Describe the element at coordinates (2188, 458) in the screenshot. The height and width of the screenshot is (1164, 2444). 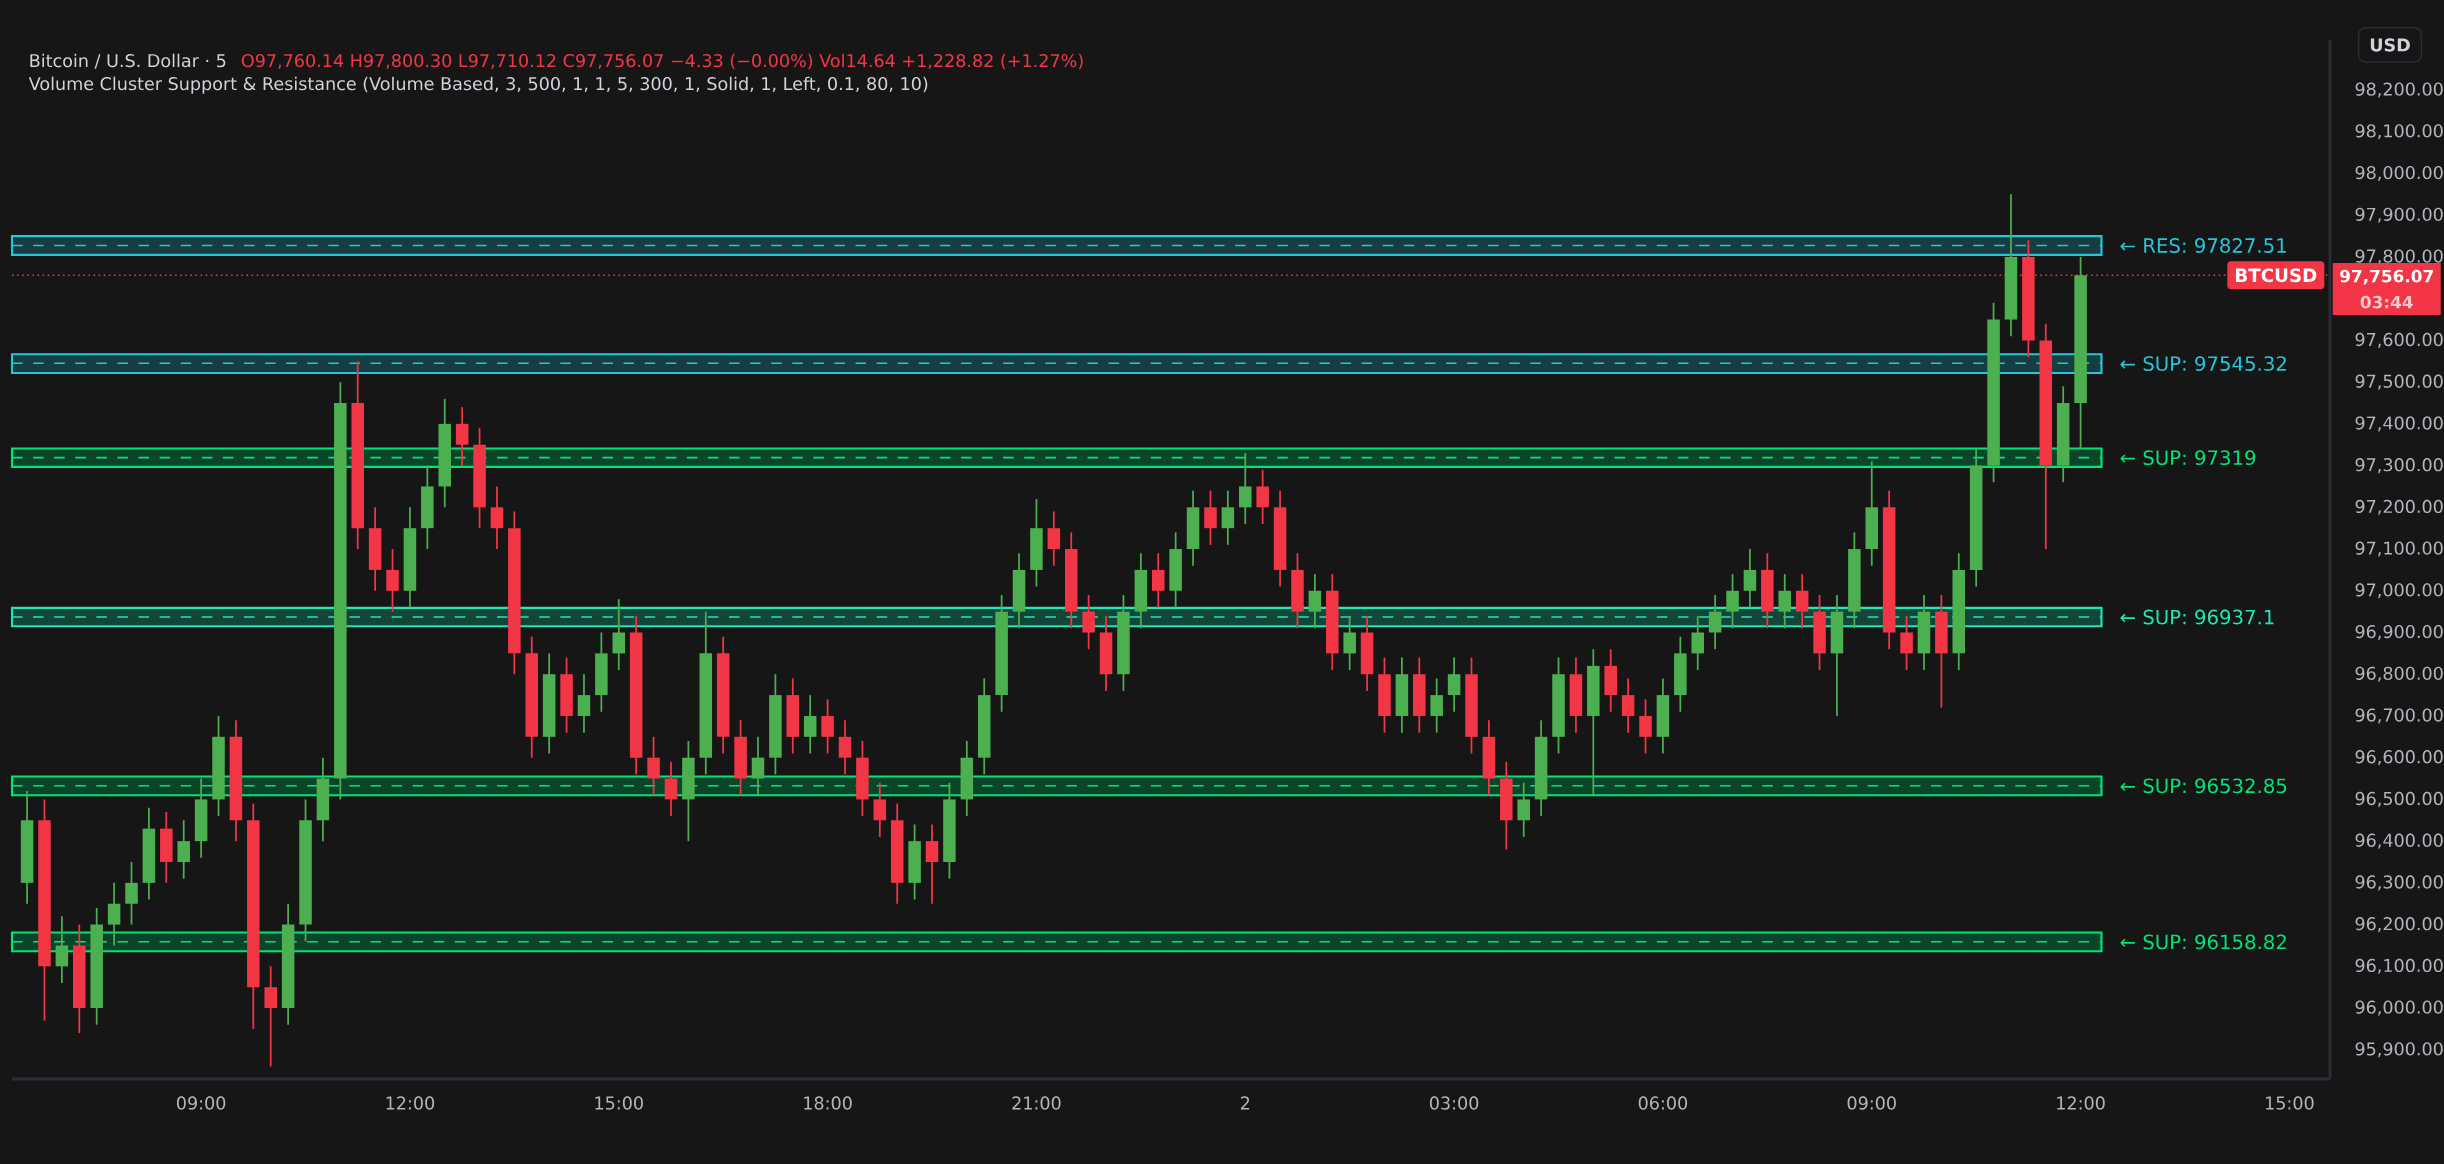
I see `band-label: ← SUP: 97319` at that location.